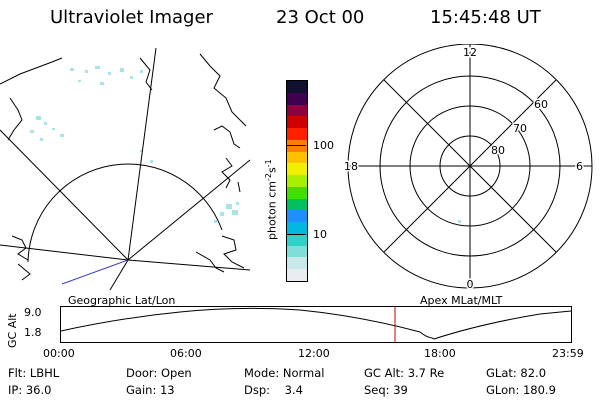  Describe the element at coordinates (521, 390) in the screenshot. I see `status-glon: GLon: 180.9` at that location.